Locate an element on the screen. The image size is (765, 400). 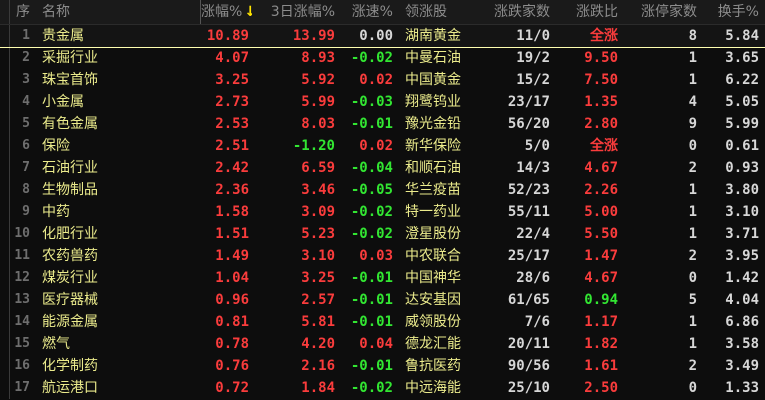
column-header-chg3d: 3日涨幅% is located at coordinates (302, 12).